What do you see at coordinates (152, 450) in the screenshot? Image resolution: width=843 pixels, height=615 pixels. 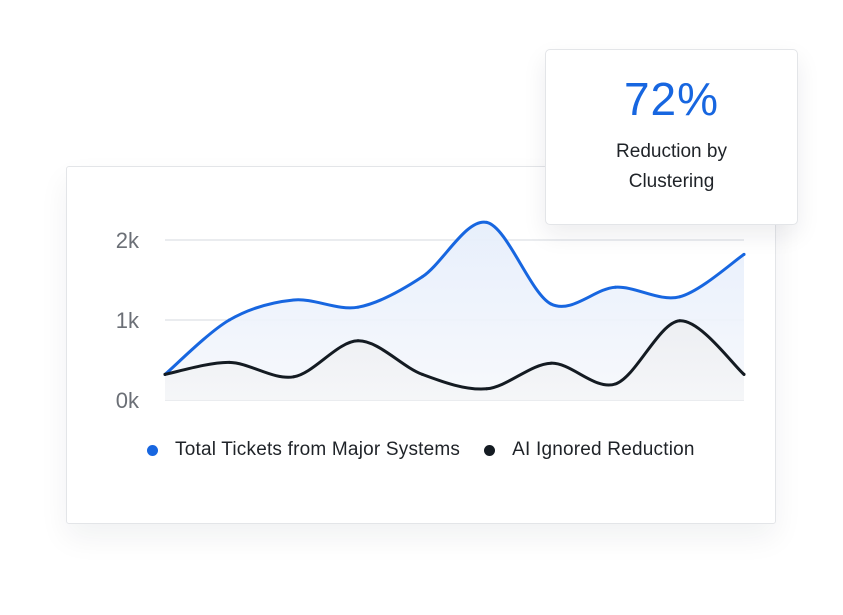 I see `legend-dot-blue-icon` at bounding box center [152, 450].